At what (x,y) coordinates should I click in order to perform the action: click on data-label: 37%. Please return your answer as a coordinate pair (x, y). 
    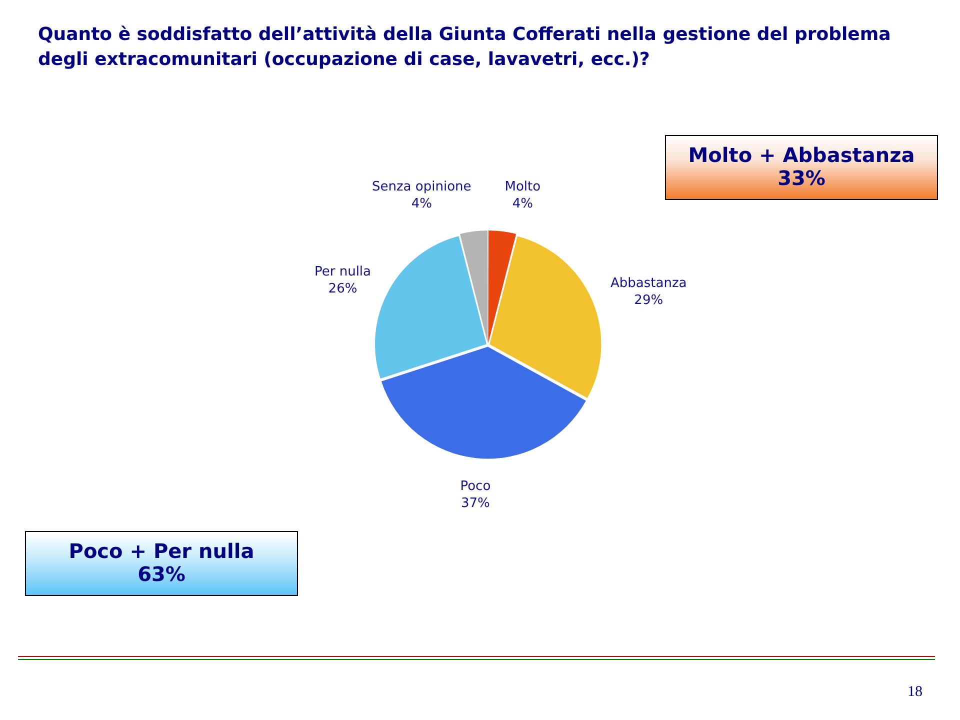
    Looking at the image, I should click on (475, 503).